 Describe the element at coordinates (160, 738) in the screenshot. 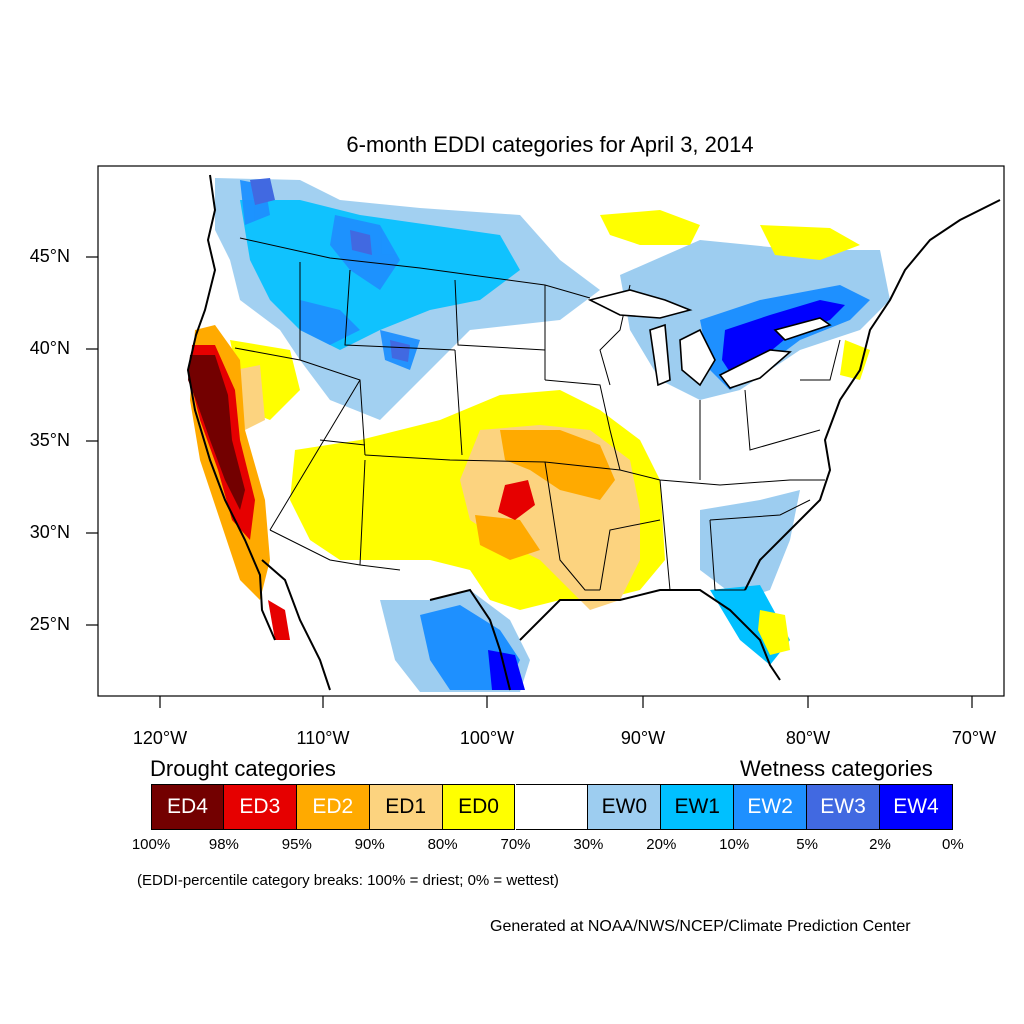

I see `lon-label-120: 120°W` at that location.